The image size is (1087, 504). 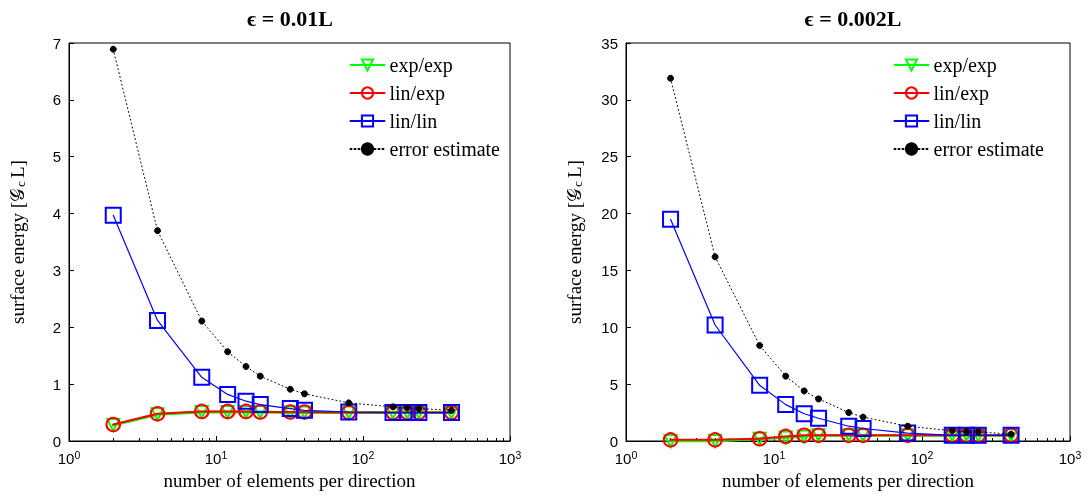 I want to click on y-tick-label: 20, so click(x=609, y=214).